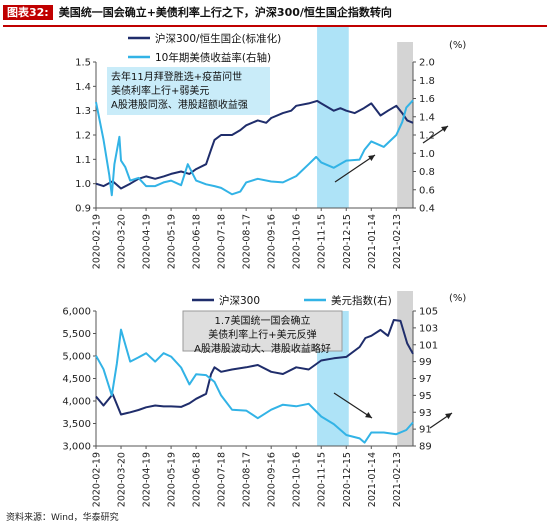 The image size is (550, 527). I want to click on right-tick-label: 95, so click(425, 396).